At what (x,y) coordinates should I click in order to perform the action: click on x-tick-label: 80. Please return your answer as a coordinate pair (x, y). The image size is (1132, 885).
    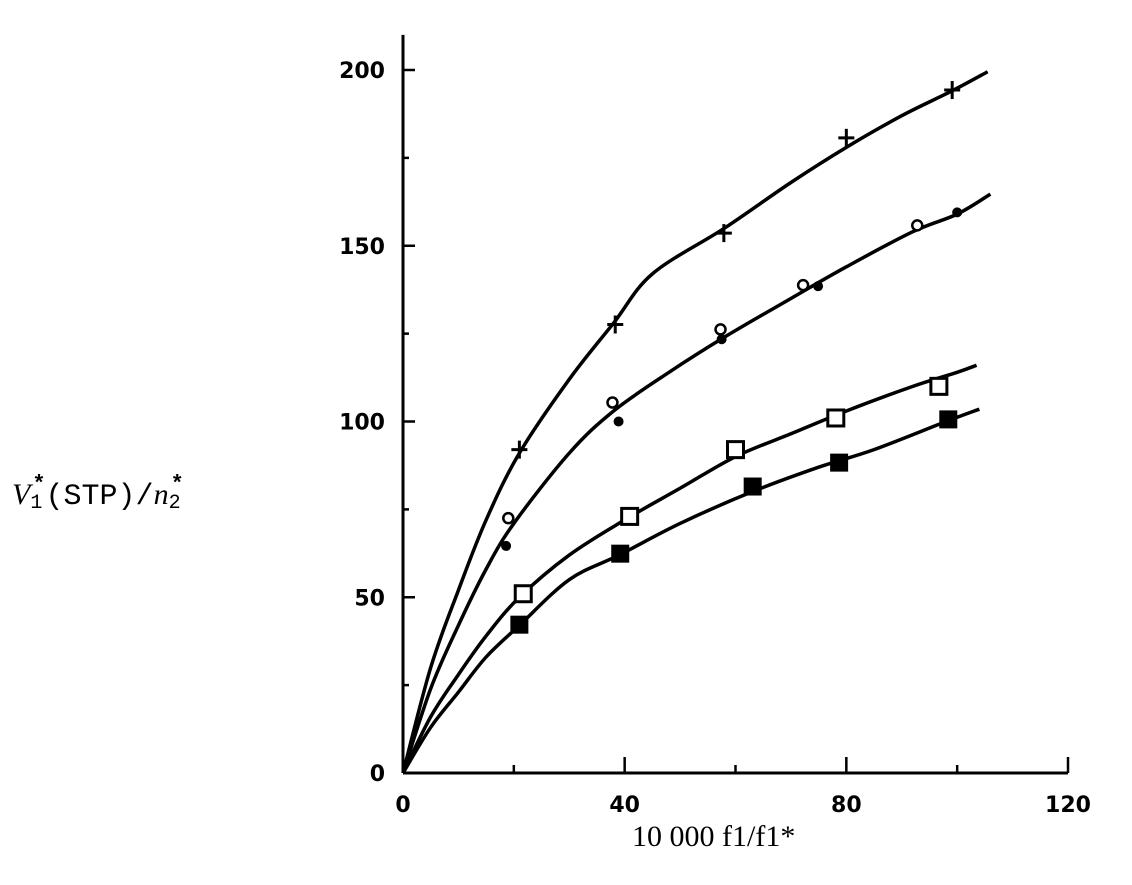
    Looking at the image, I should click on (846, 805).